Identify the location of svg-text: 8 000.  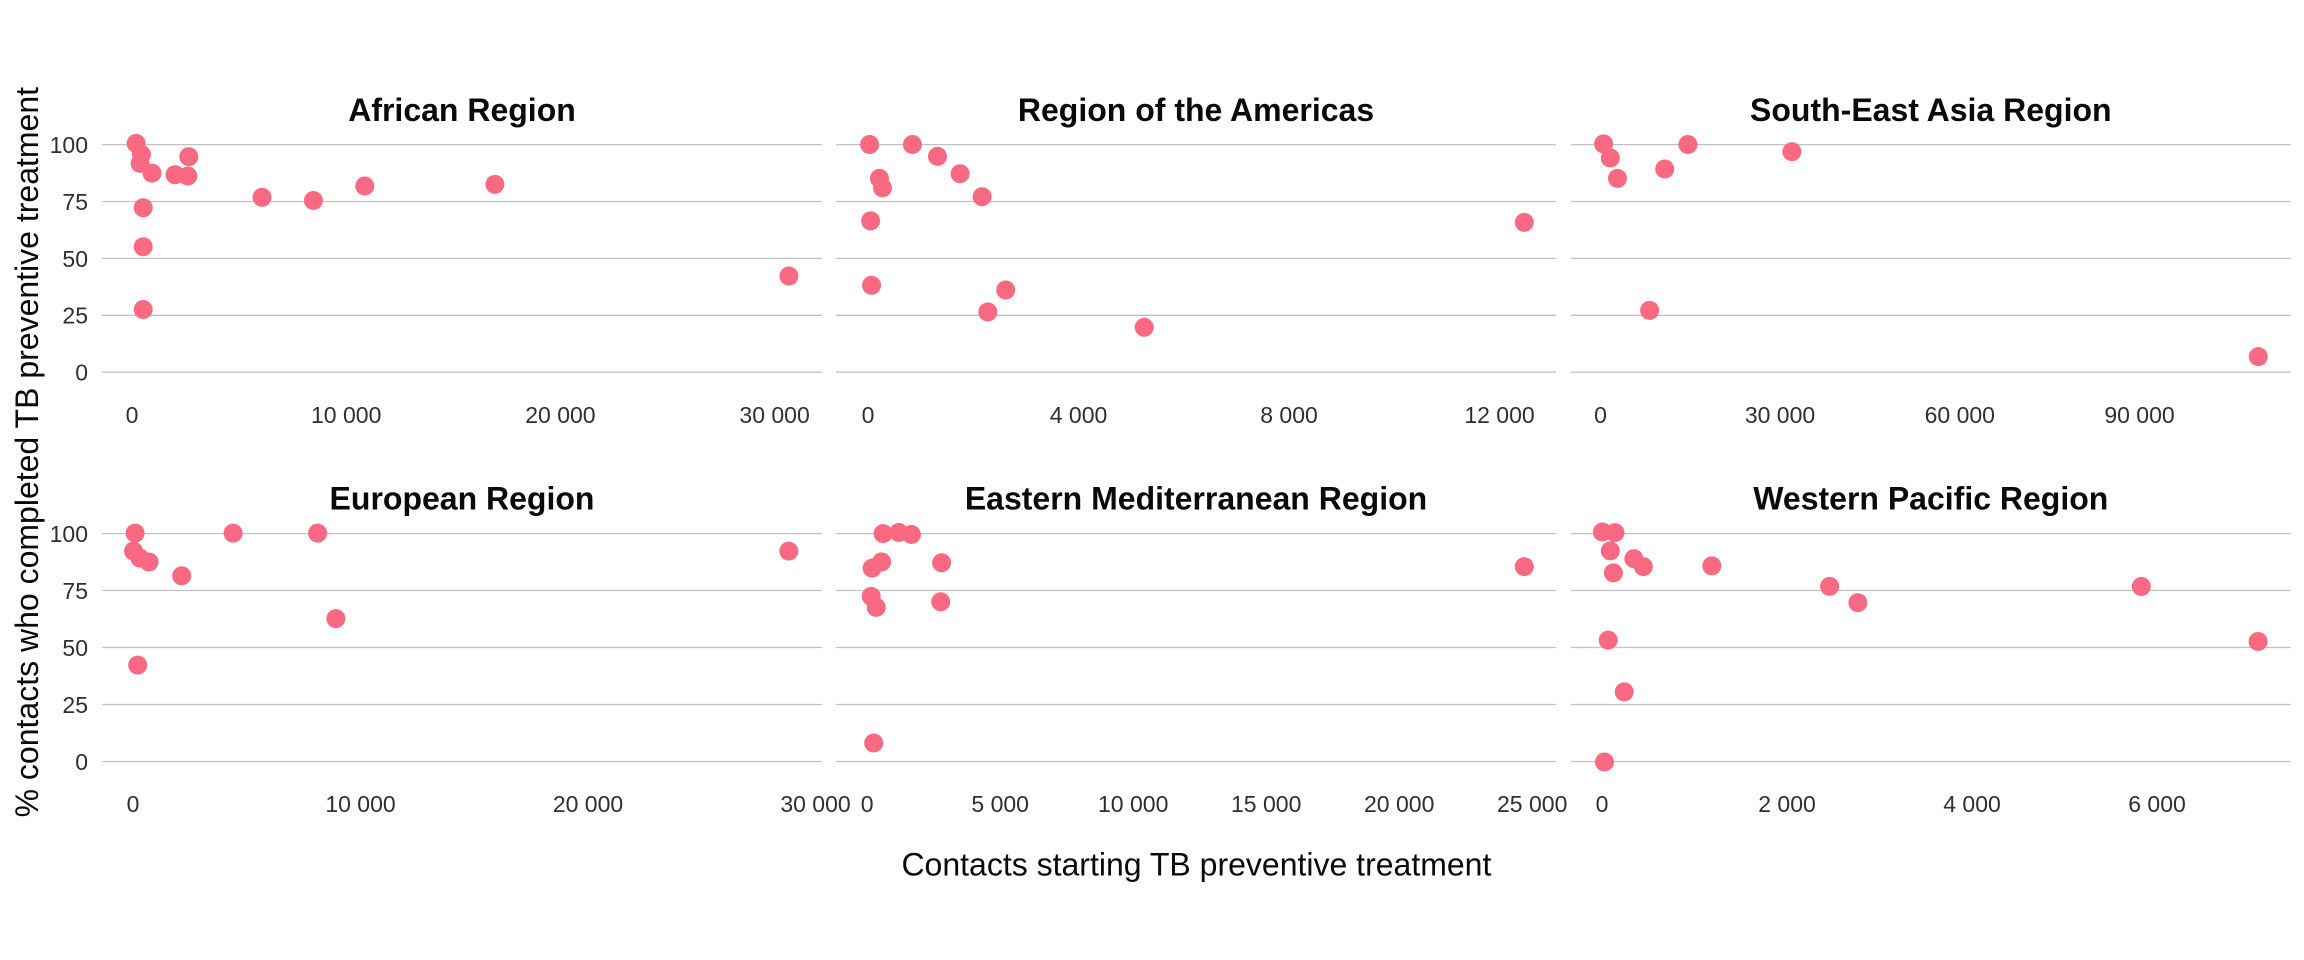
(1289, 415).